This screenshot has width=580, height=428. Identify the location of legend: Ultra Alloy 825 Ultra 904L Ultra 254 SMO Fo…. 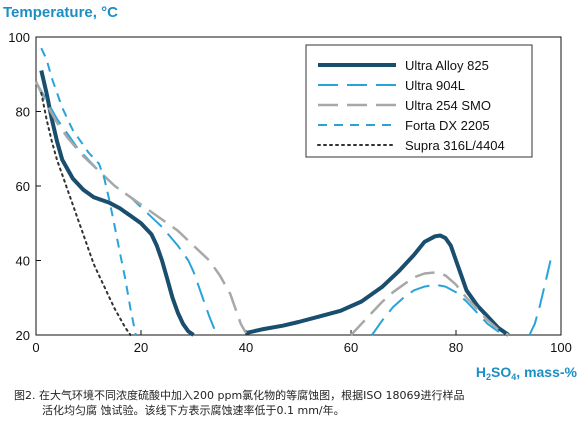
(419, 101).